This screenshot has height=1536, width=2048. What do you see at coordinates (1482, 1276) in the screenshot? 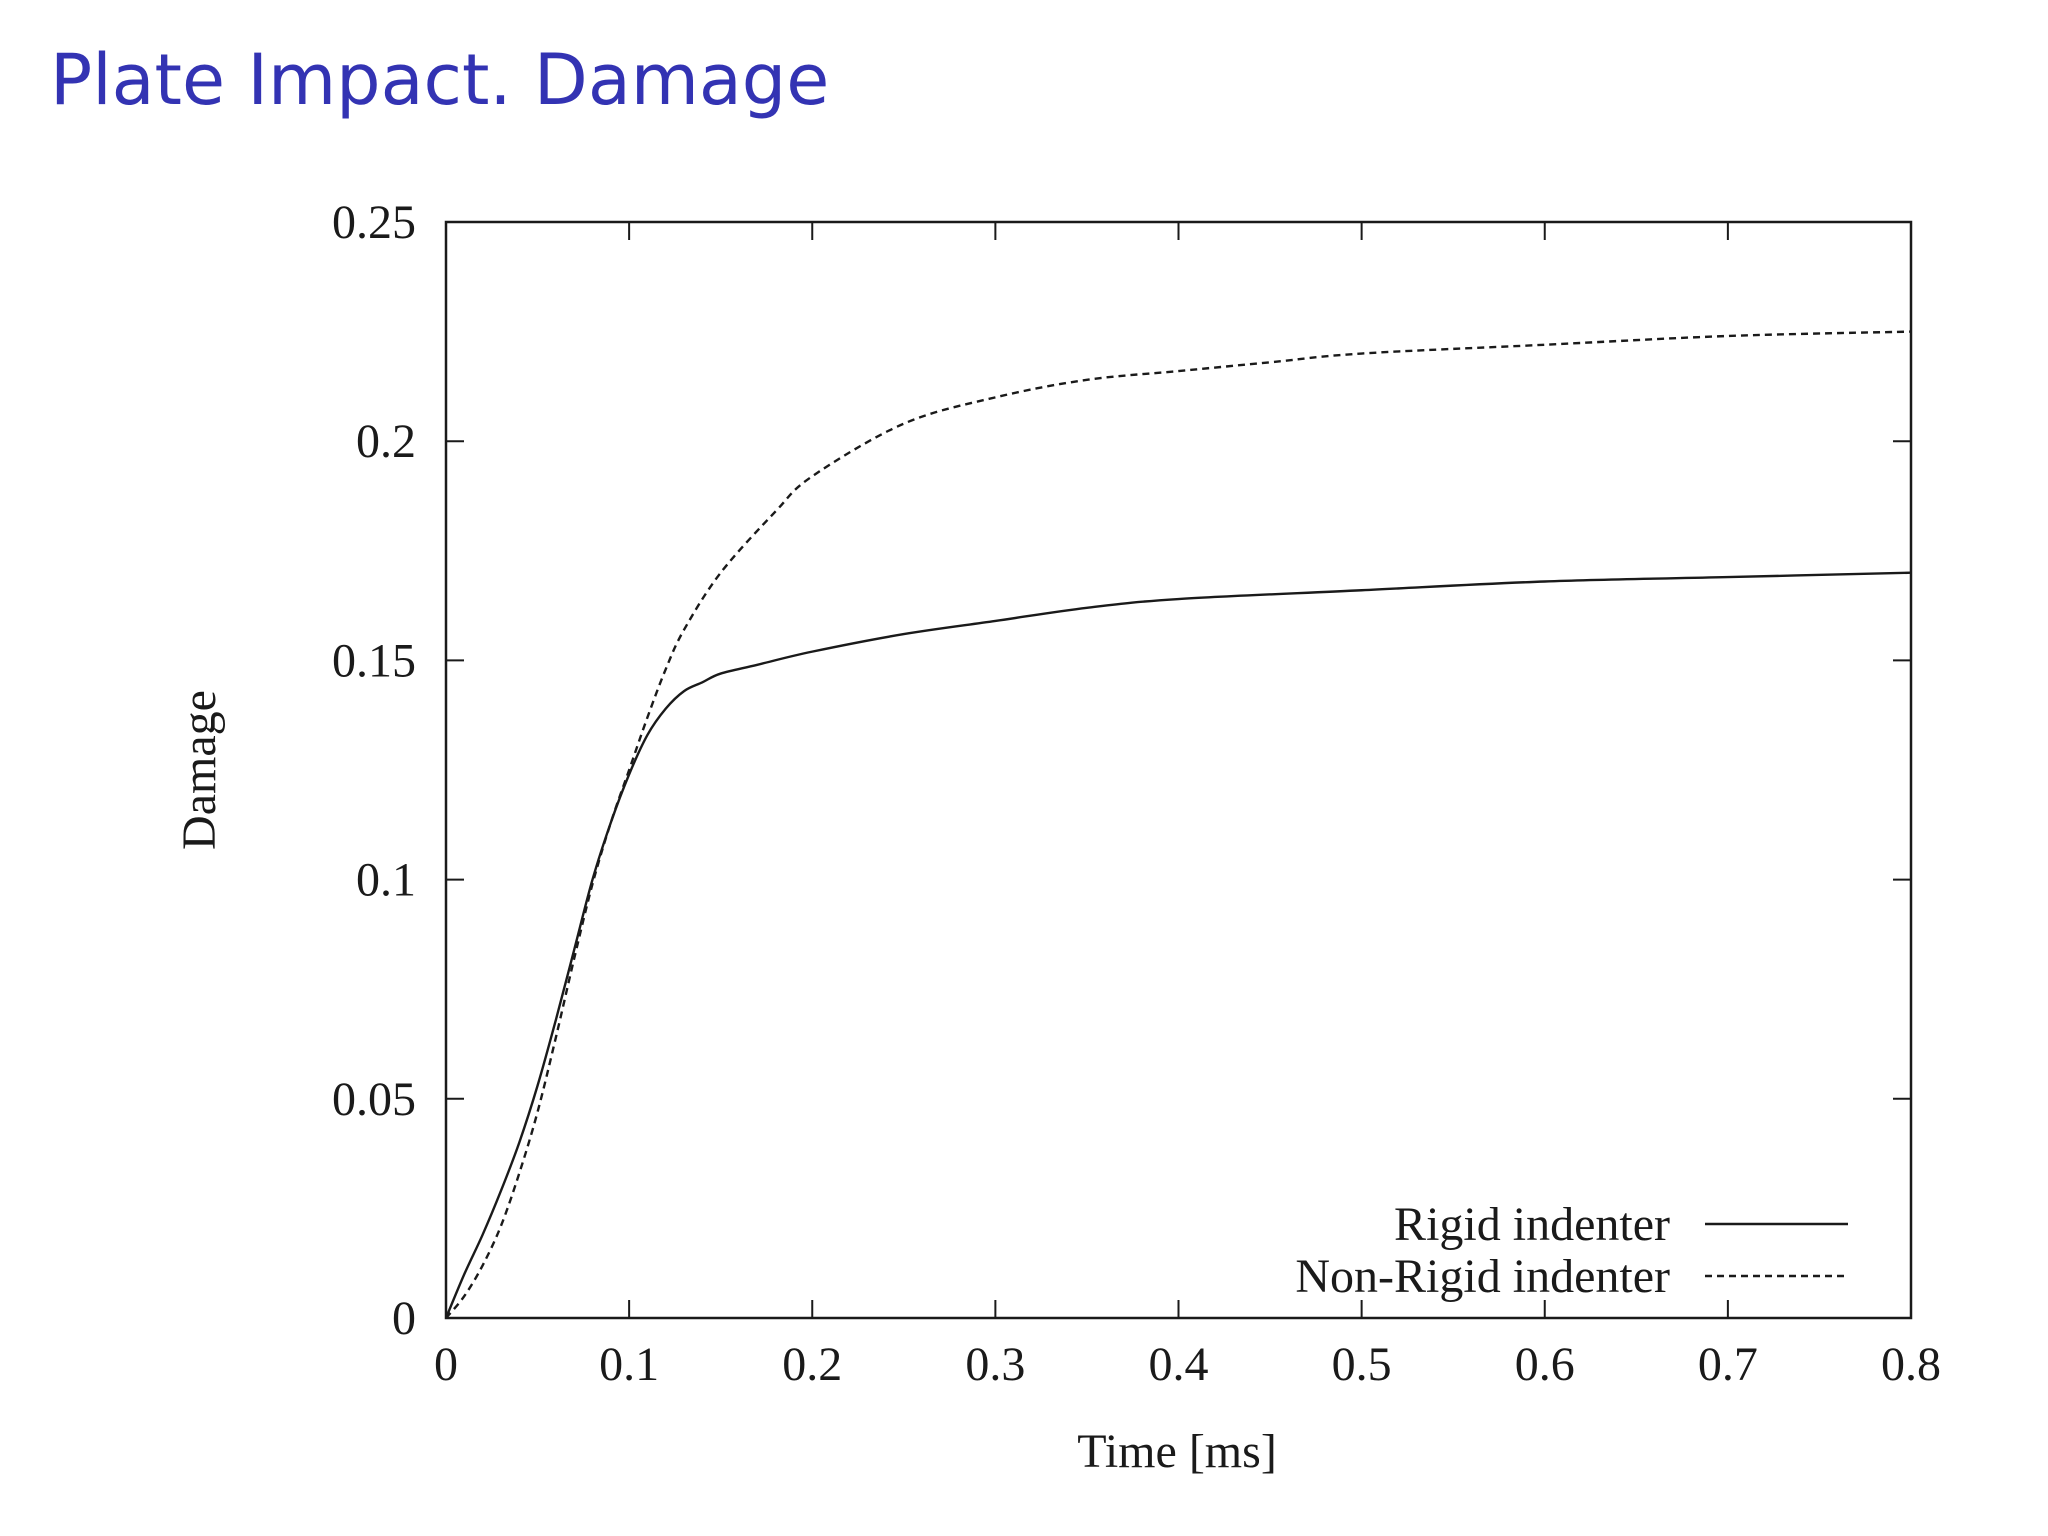
I see `legend-label-non-rigid-indenter: Non-Rigid indenter` at bounding box center [1482, 1276].